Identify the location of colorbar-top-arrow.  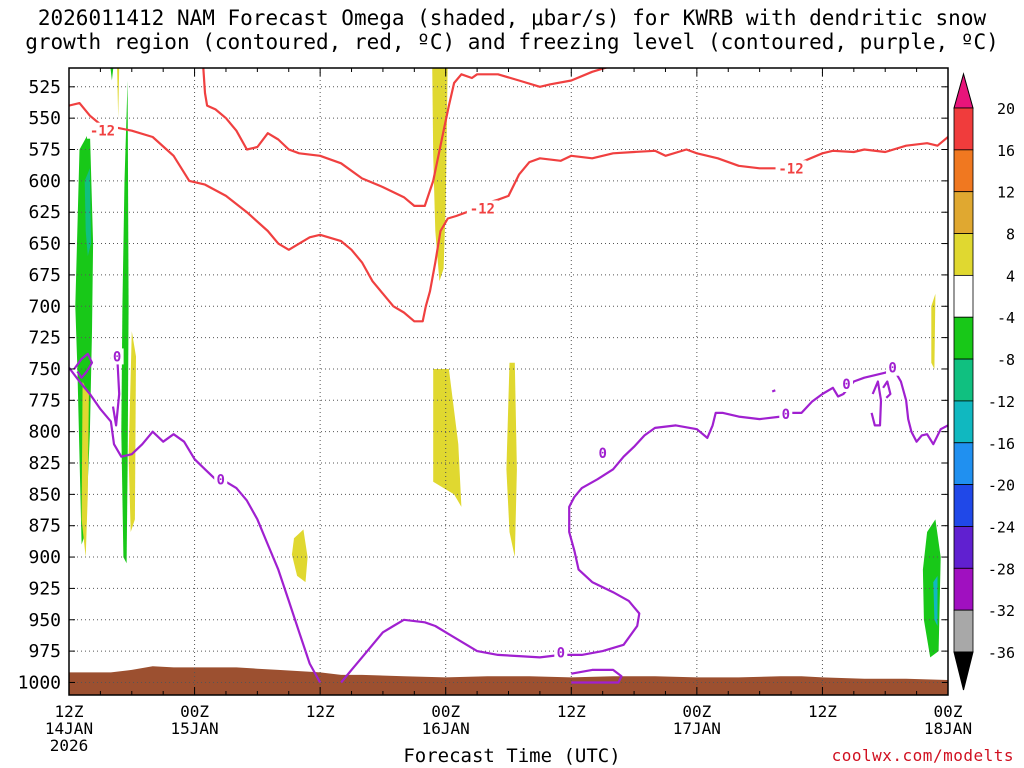
(963, 90).